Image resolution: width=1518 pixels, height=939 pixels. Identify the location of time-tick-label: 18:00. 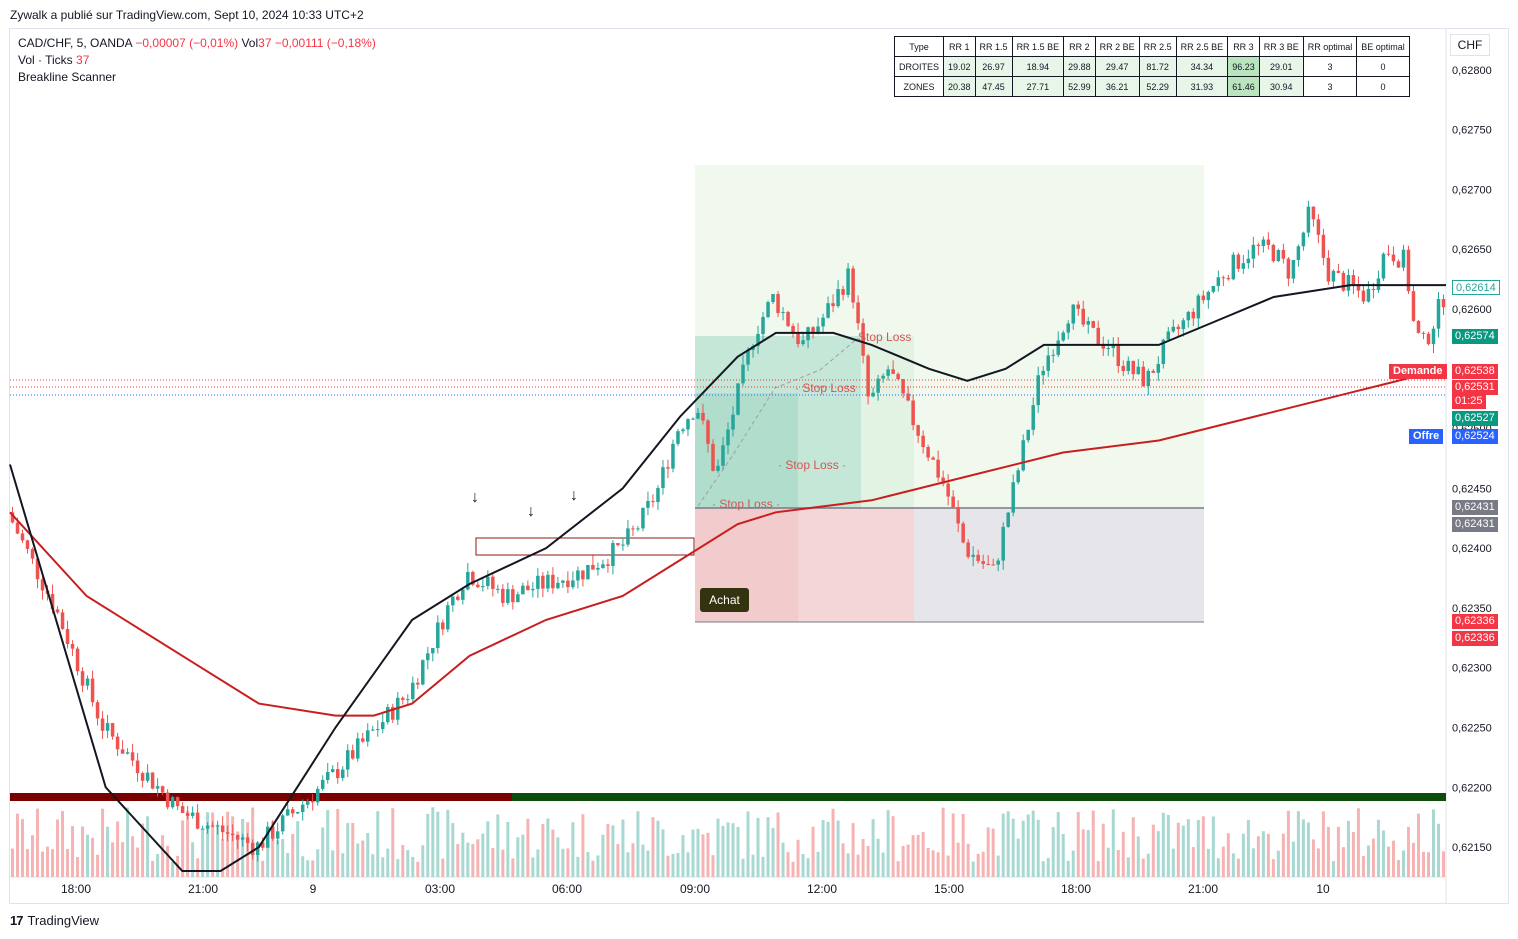
(1076, 889).